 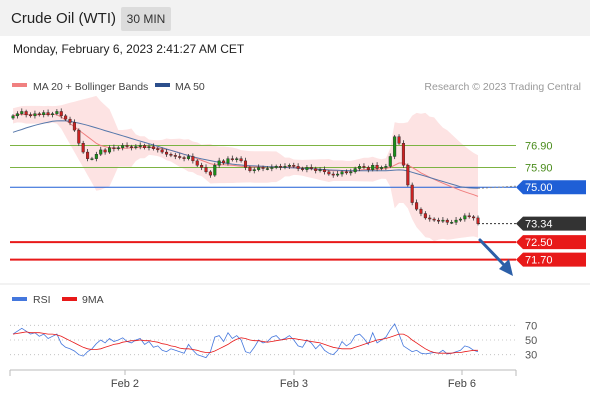 What do you see at coordinates (146, 19) in the screenshot?
I see `timeframe-button: 30 MIN` at bounding box center [146, 19].